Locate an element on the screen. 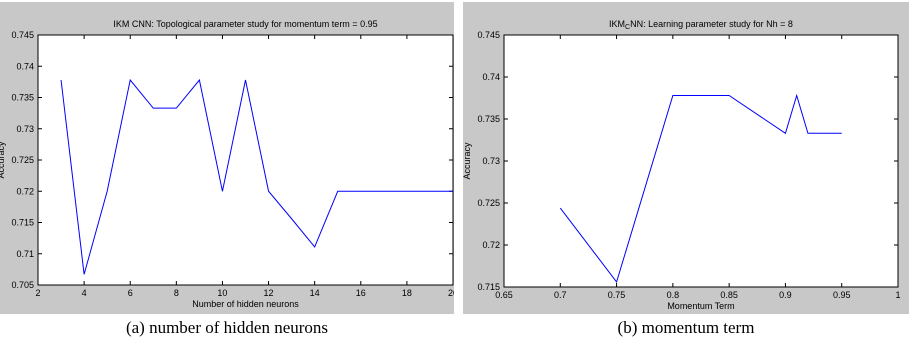 The height and width of the screenshot is (345, 909). figure-caption-b: (b) momentum term is located at coordinates (686, 327).